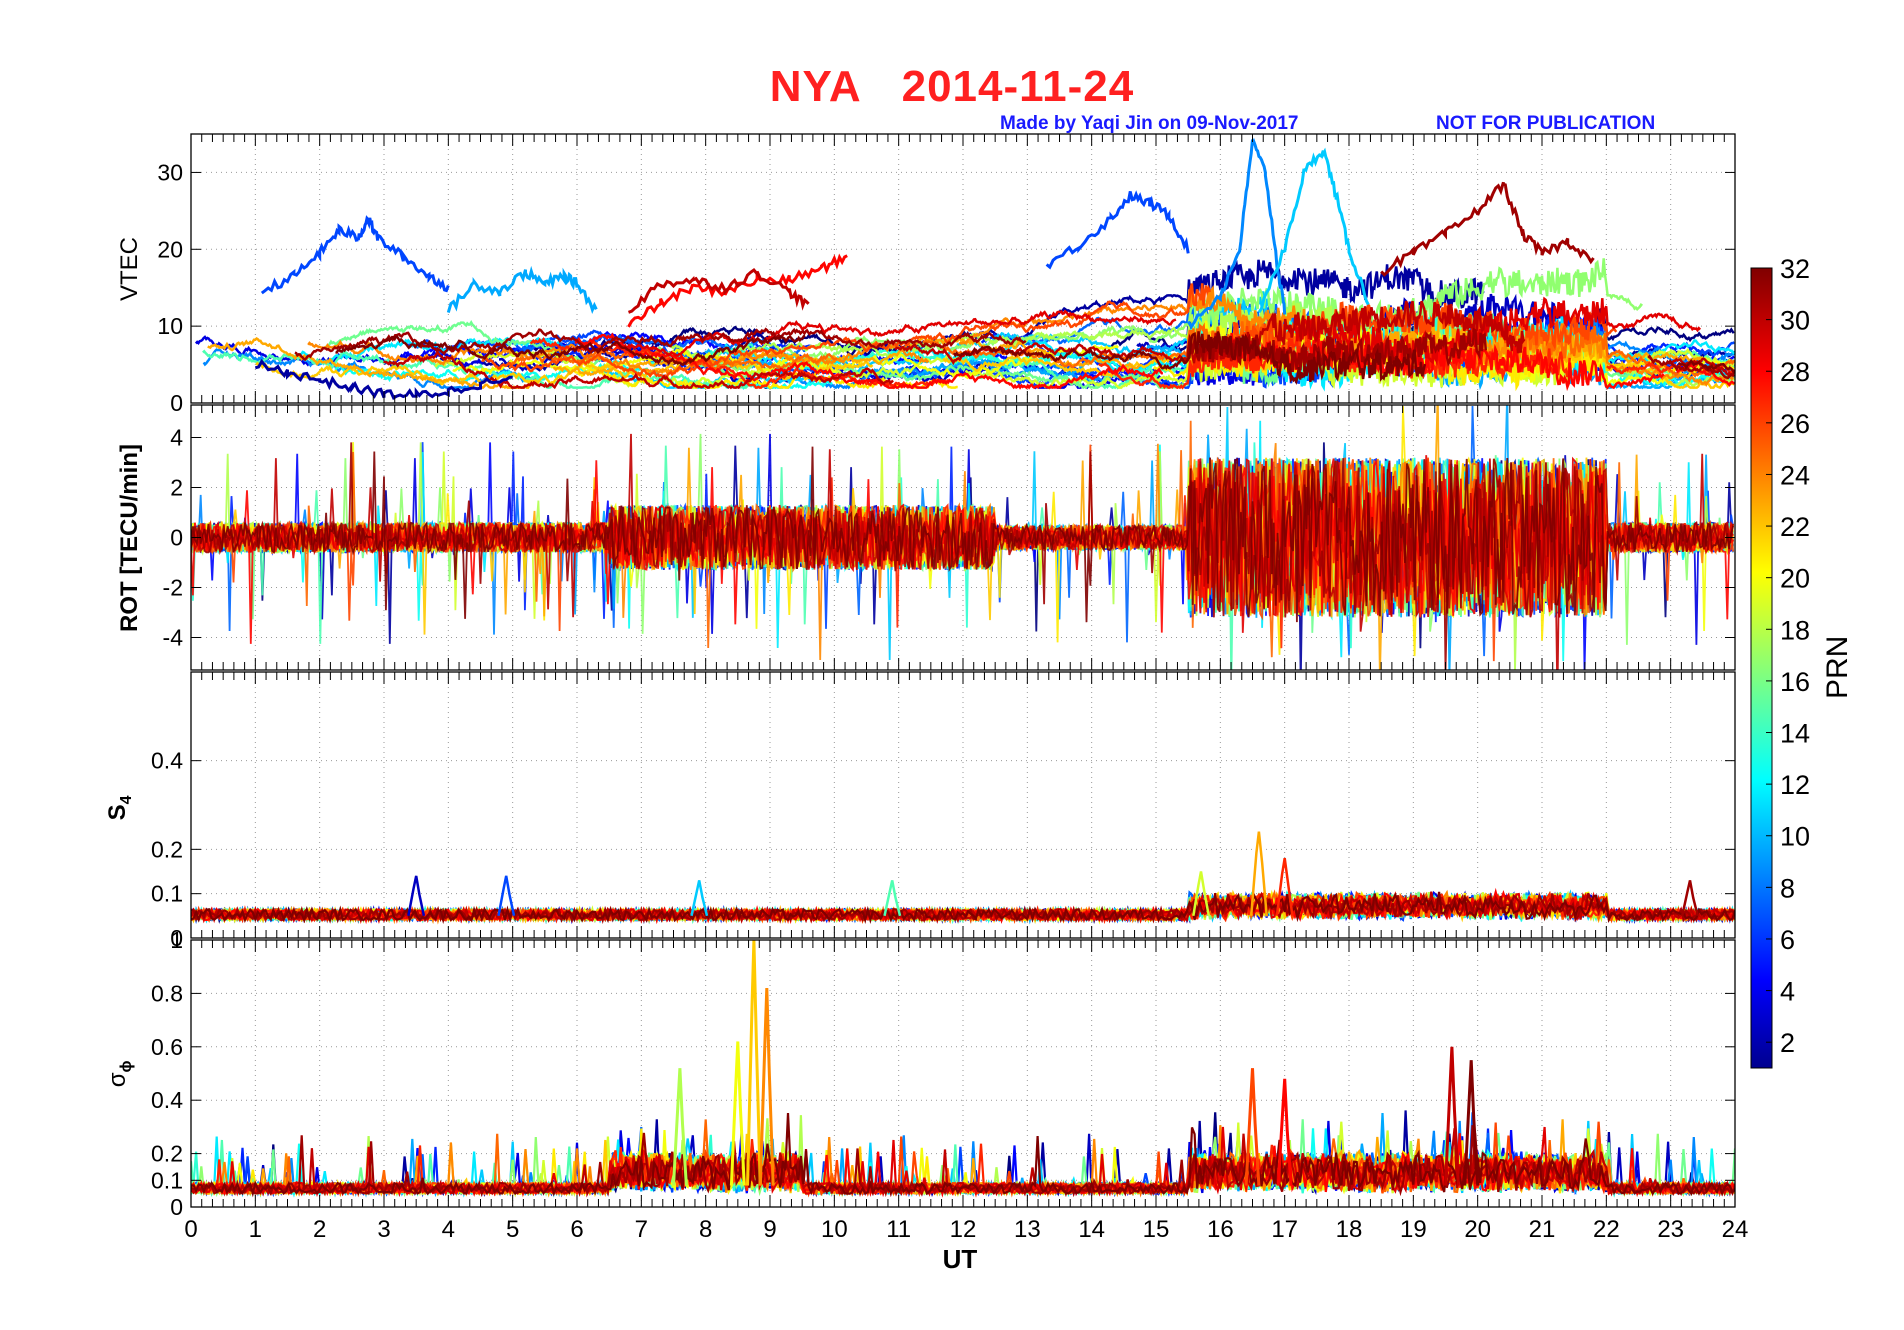  What do you see at coordinates (1795, 321) in the screenshot?
I see `colorbar-tick-label: 30` at bounding box center [1795, 321].